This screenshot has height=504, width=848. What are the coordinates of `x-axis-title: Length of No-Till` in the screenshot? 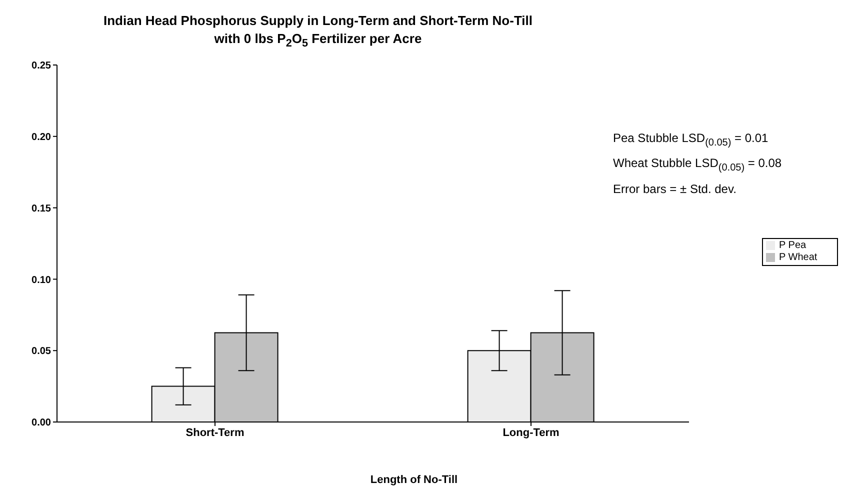 It's located at (414, 480).